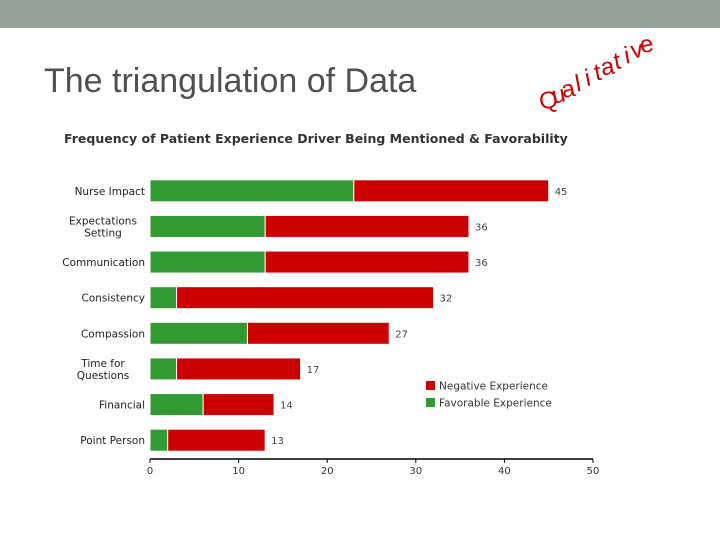 This screenshot has width=720, height=540. What do you see at coordinates (122, 406) in the screenshot?
I see `category-label: Financial` at bounding box center [122, 406].